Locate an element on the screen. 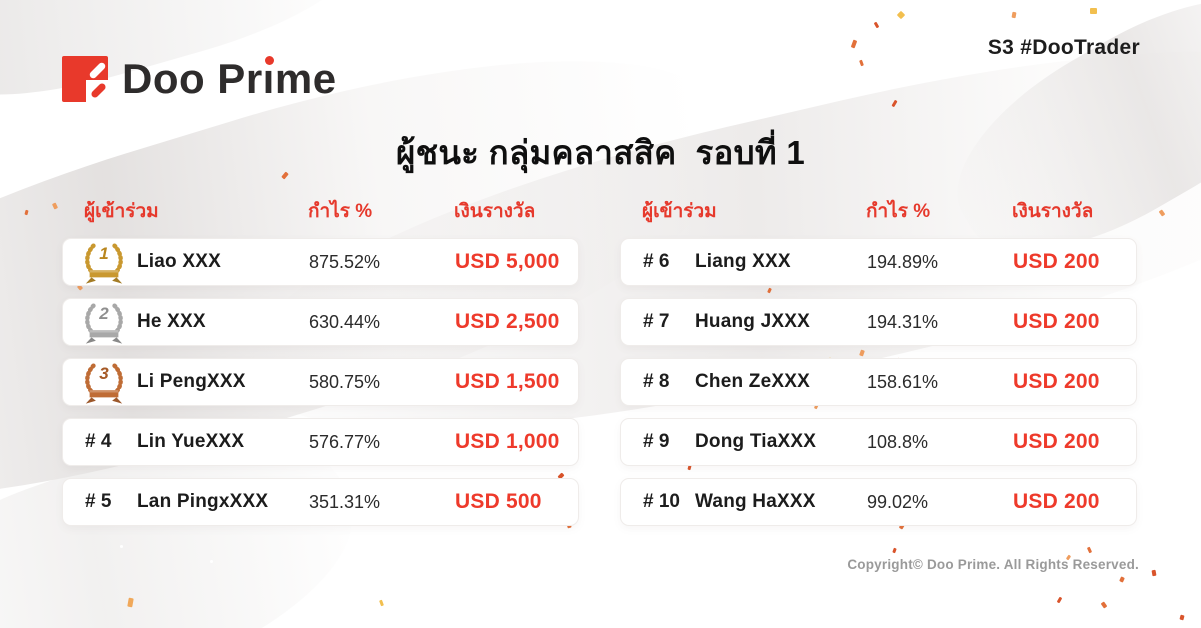  table-row-rank-4: # 4 Lin YueXXX 576.77% USD 1,000 is located at coordinates (320, 442).